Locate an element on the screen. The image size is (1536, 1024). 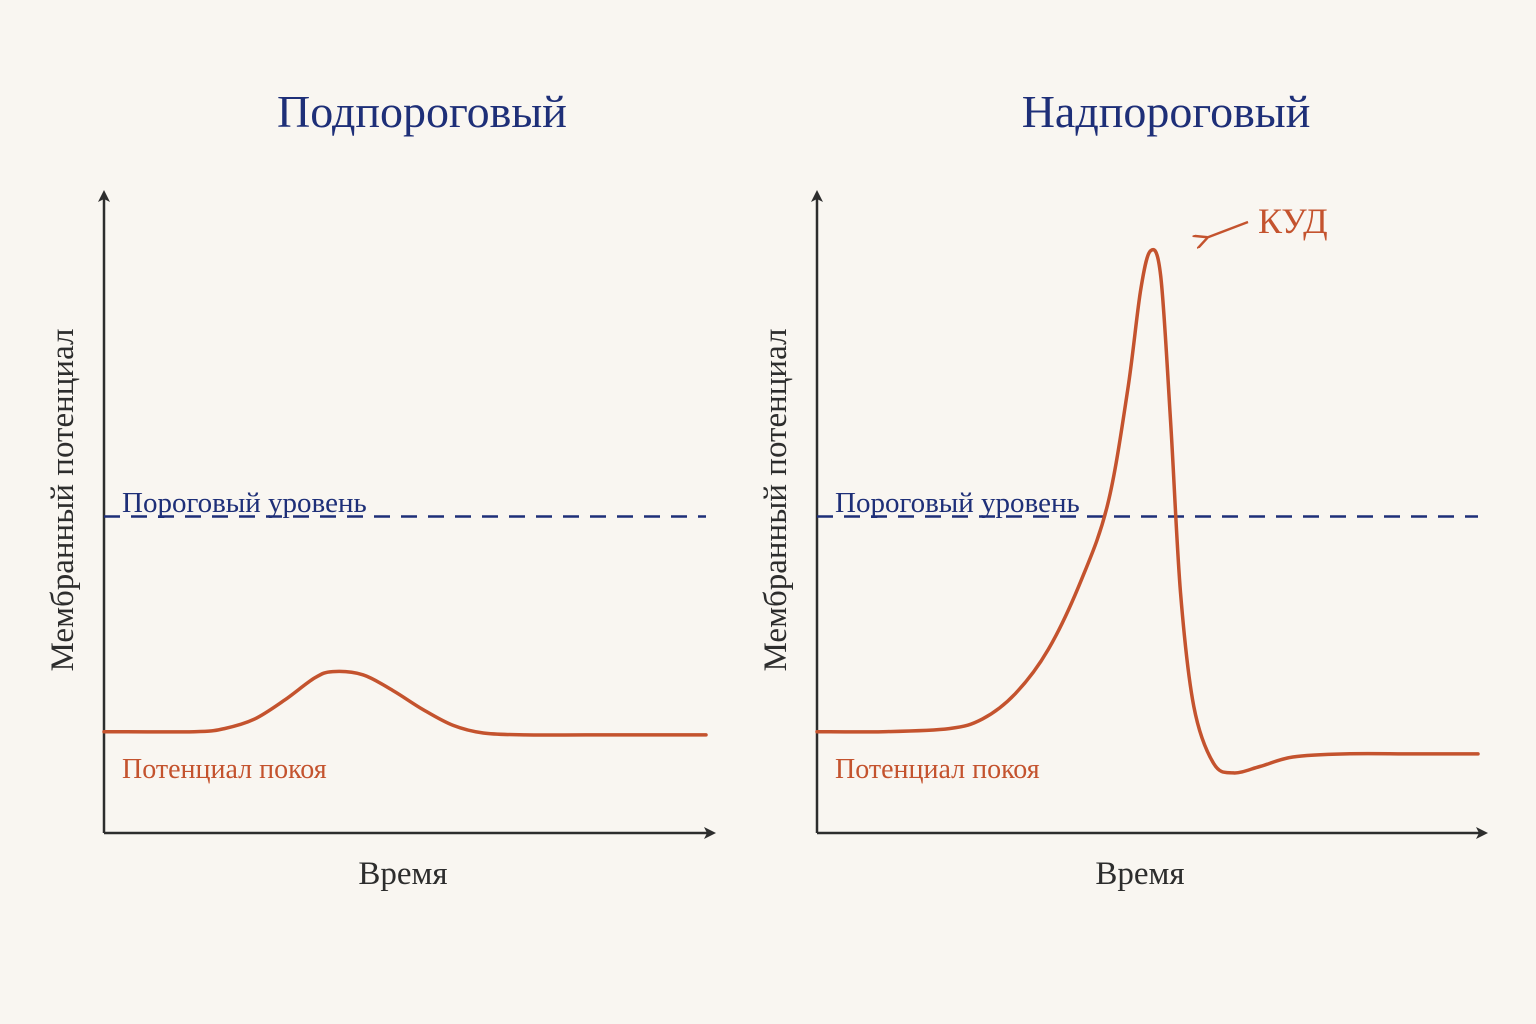
rest-label-right: Потенциал покоя is located at coordinates (937, 769).